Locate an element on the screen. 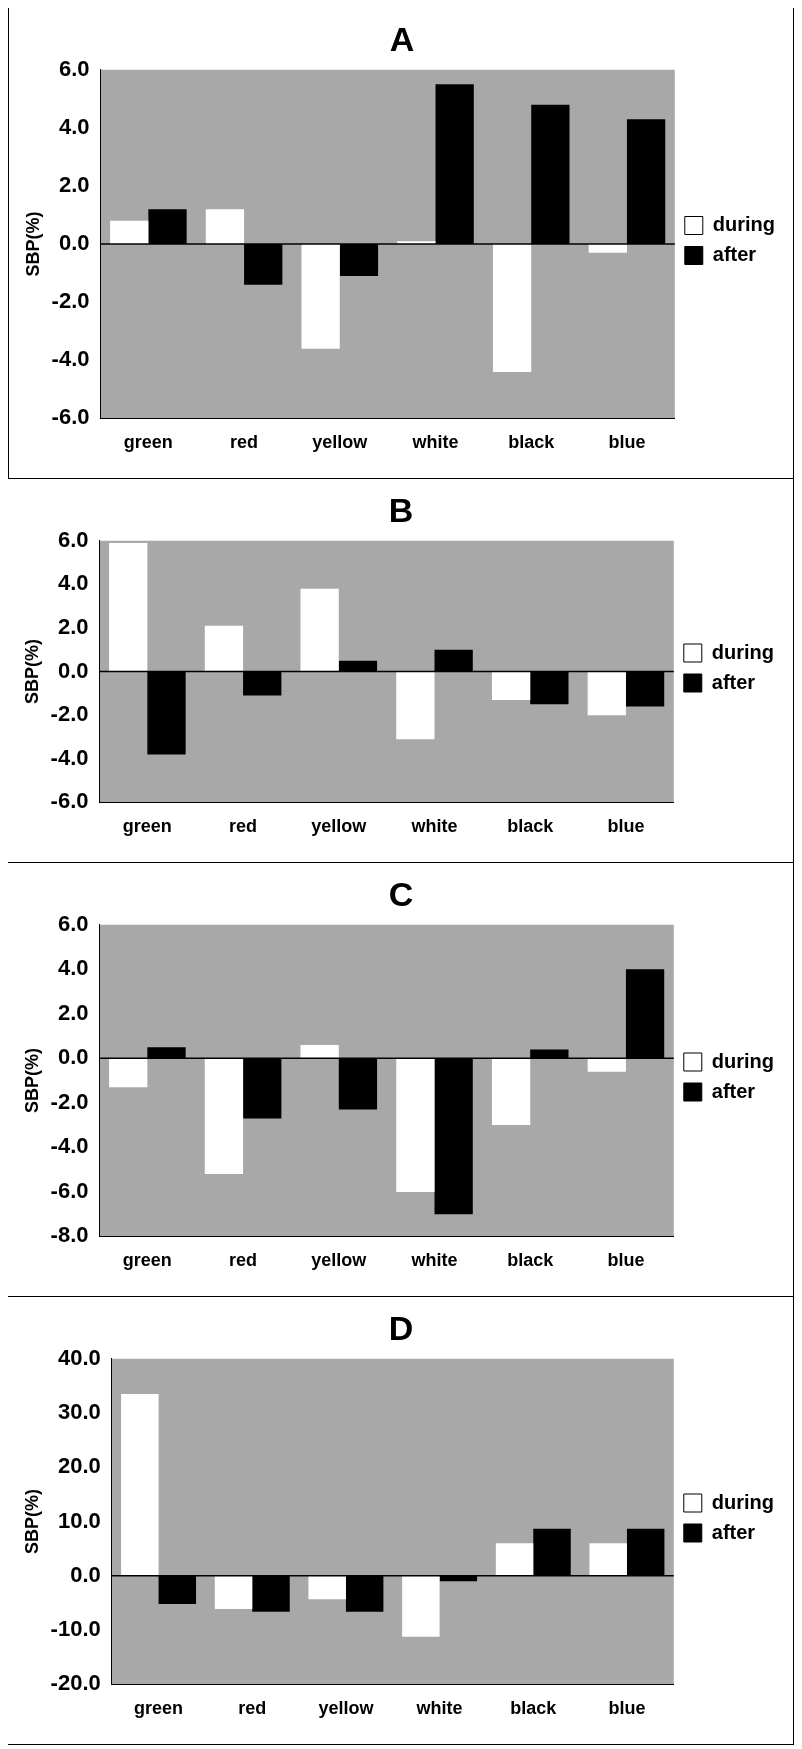  chart-title: B is located at coordinates (401, 509).